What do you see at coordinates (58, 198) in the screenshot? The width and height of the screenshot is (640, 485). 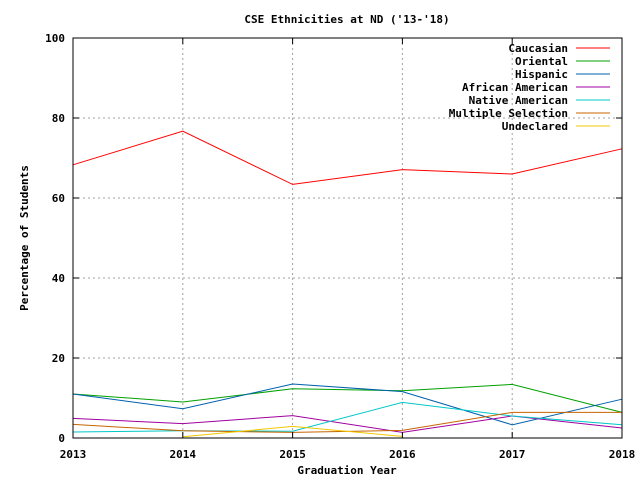 I see `y-tick-label: 60` at bounding box center [58, 198].